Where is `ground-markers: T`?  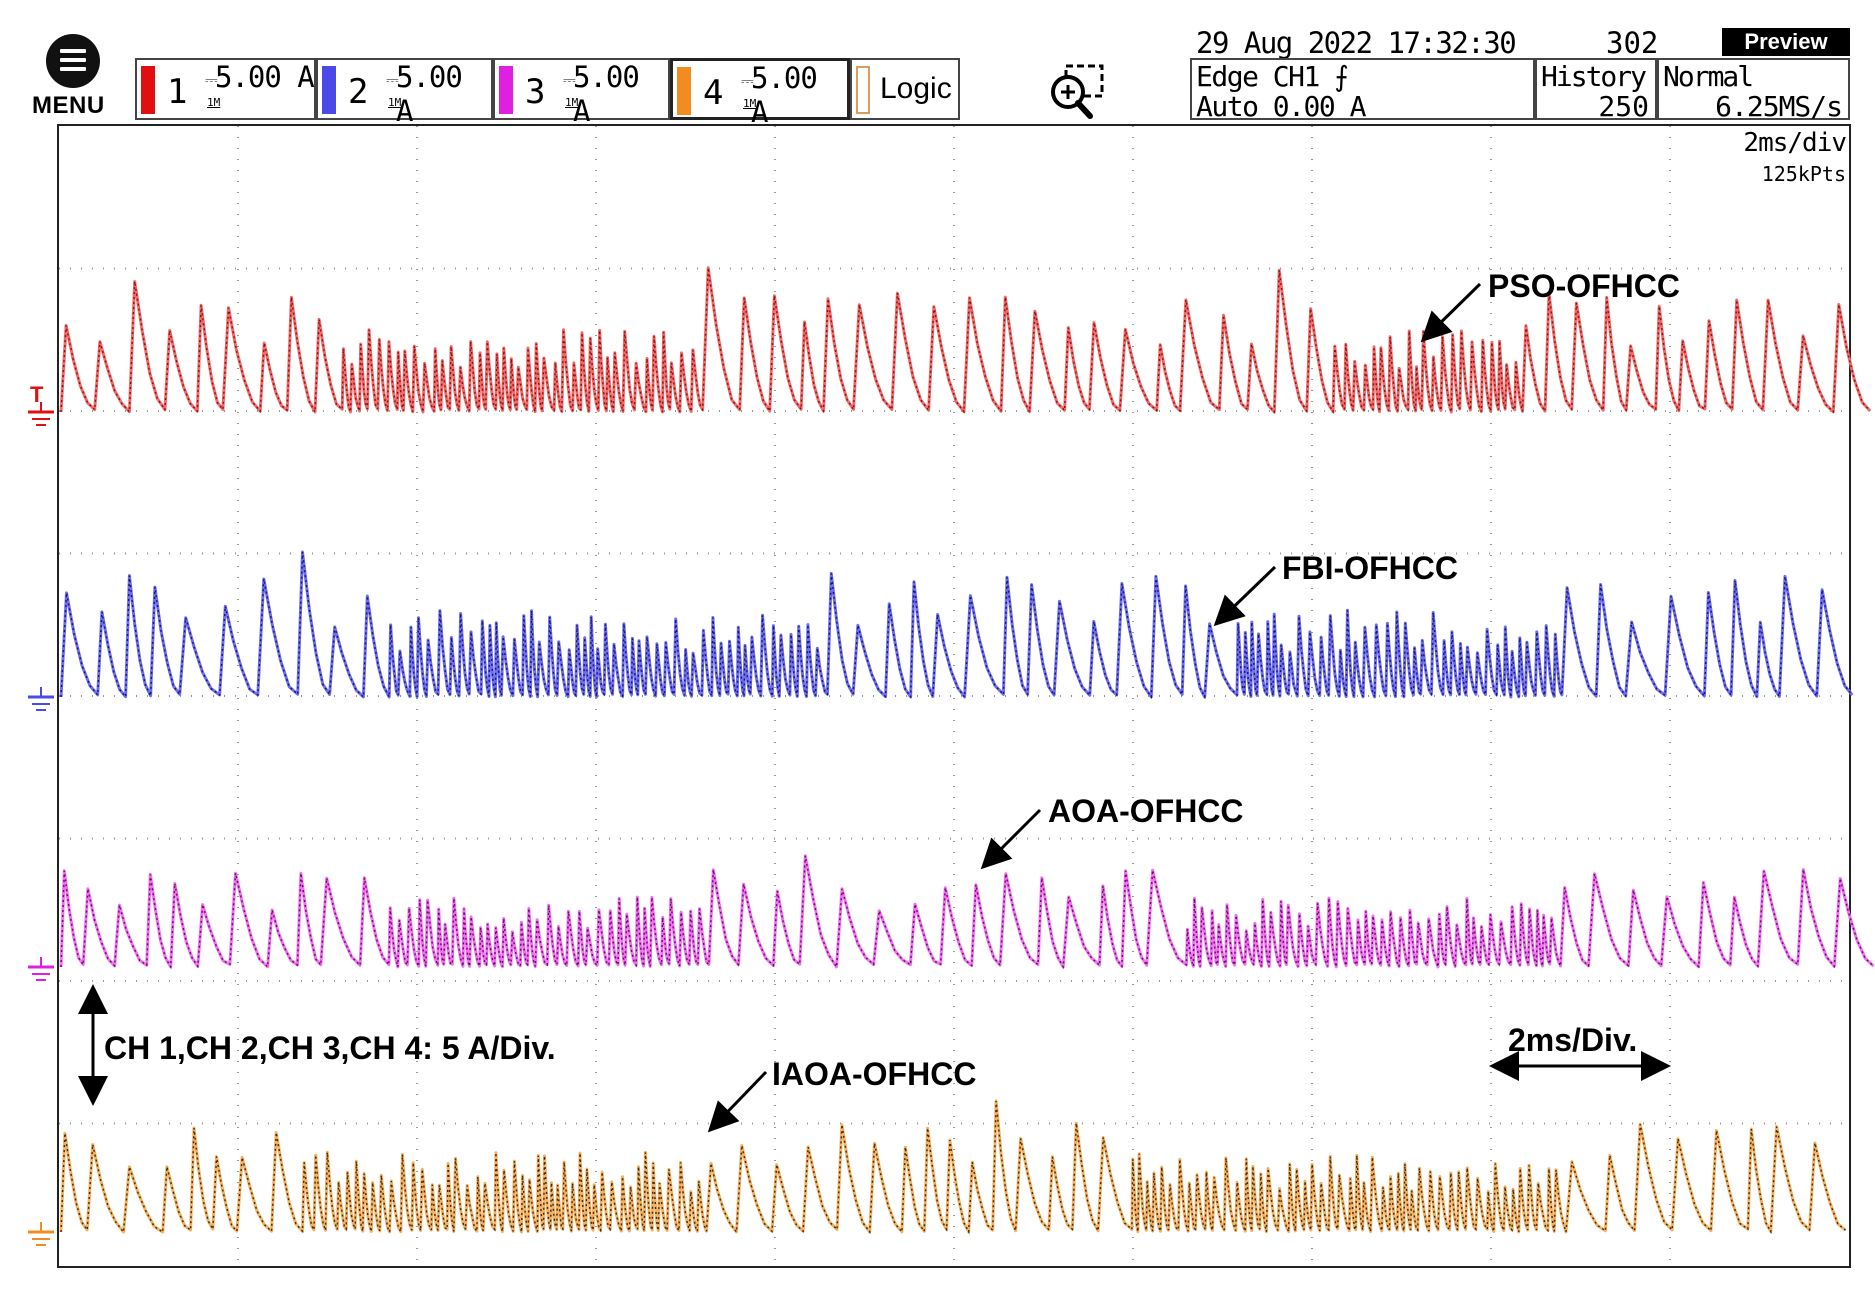
ground-markers: T is located at coordinates (41, 814).